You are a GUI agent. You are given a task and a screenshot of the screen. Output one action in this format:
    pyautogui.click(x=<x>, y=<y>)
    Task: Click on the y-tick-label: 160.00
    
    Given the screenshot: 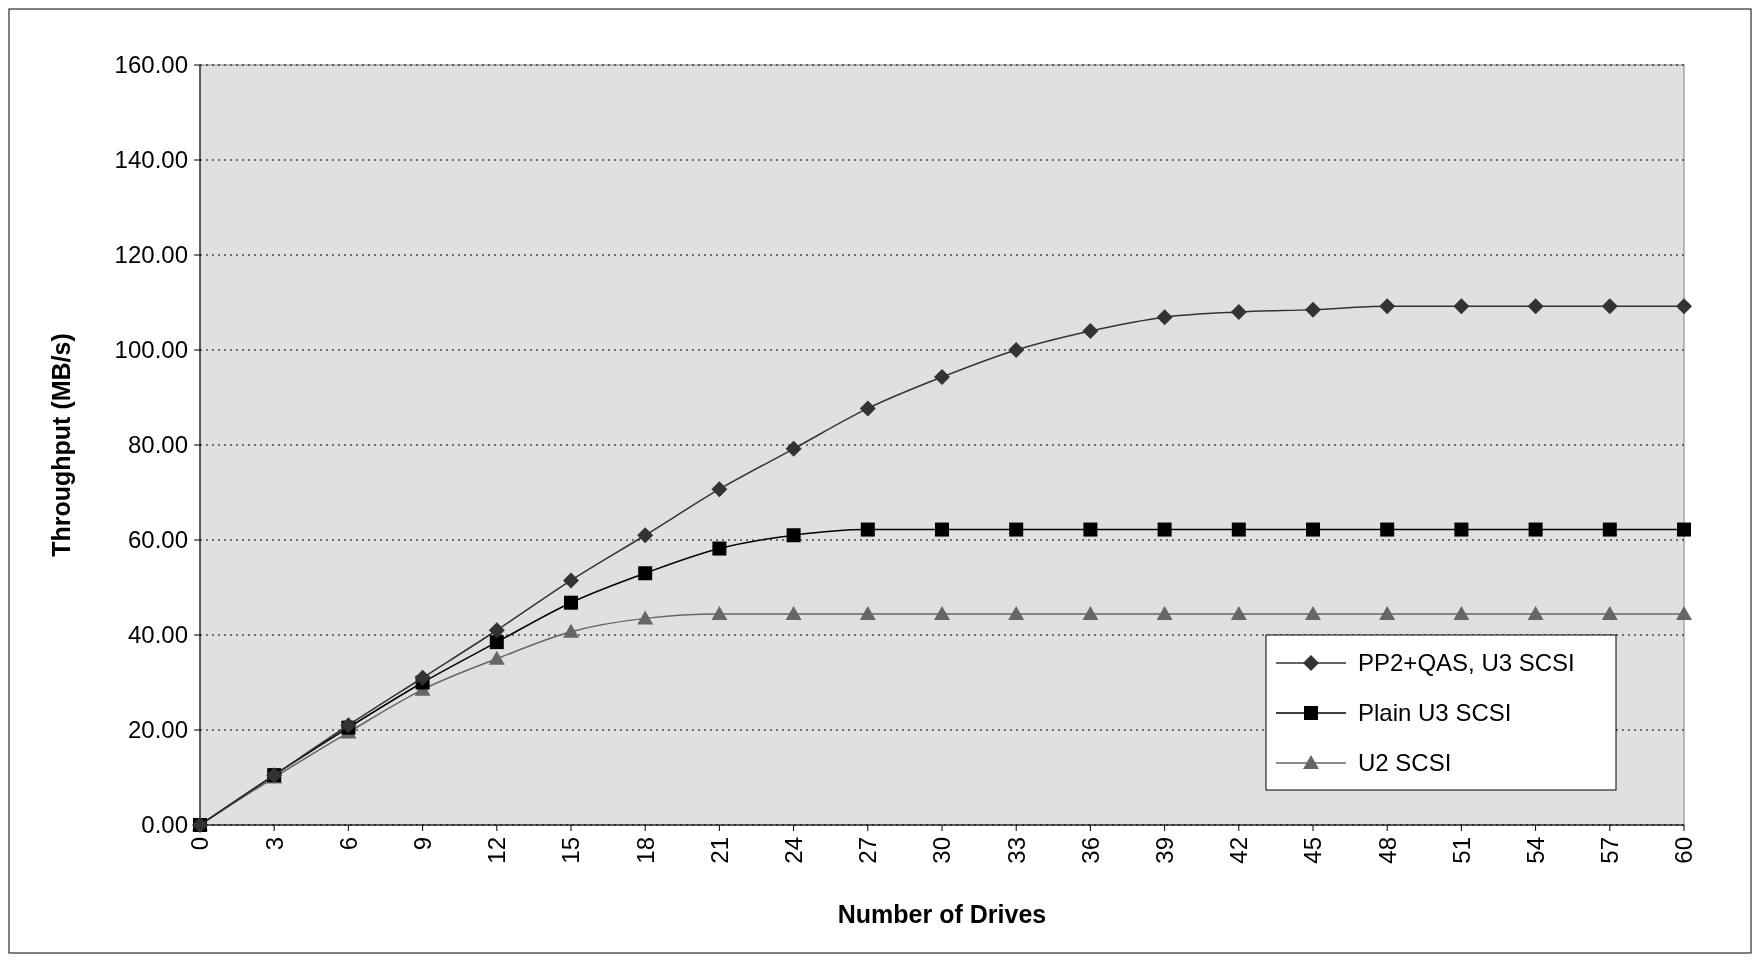 What is the action you would take?
    pyautogui.click(x=151, y=65)
    